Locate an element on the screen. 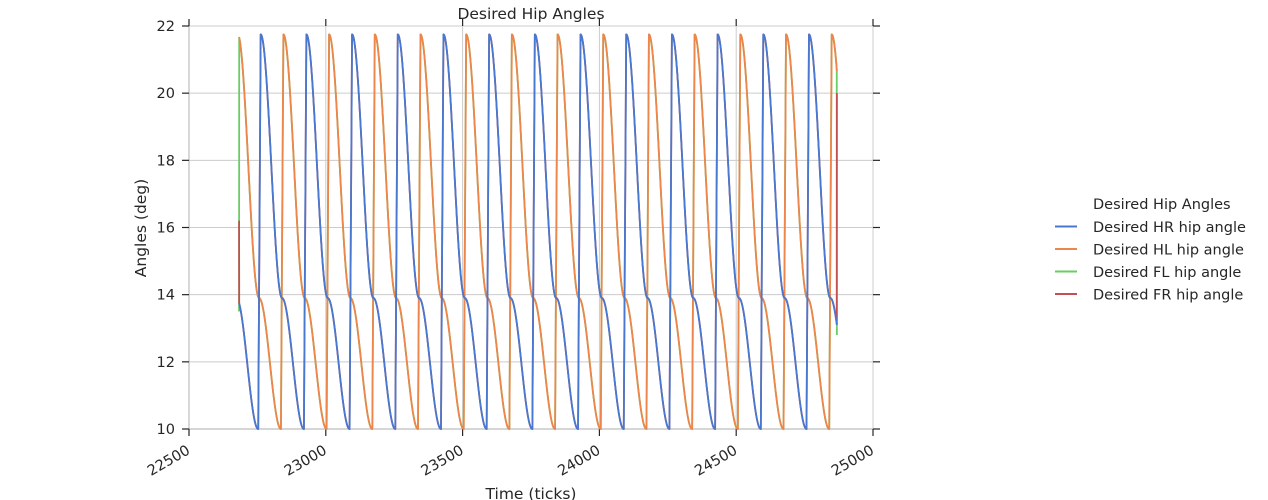 The image size is (1268, 500). x-tick-label: 25000 is located at coordinates (853, 461).